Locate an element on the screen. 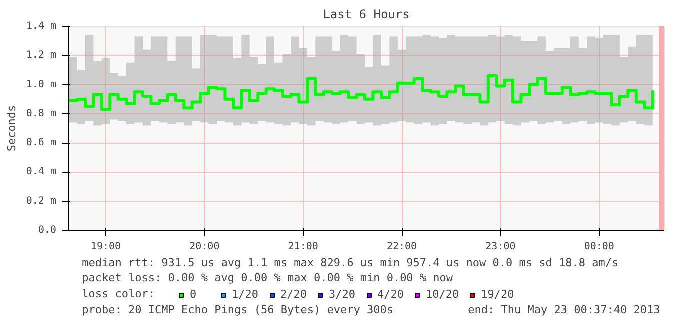 The width and height of the screenshot is (697, 321). y-tick-label: 0.2 m is located at coordinates (41, 201).